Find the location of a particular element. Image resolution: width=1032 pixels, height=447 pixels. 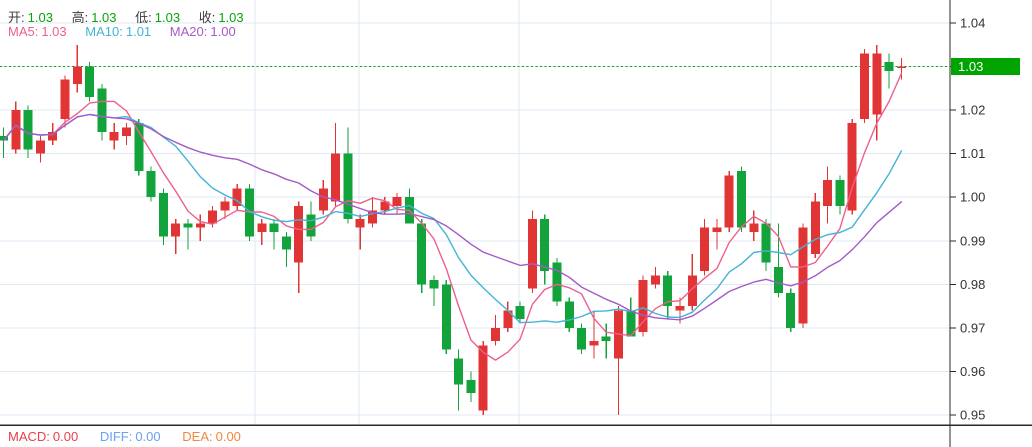

ohlc-legend: 开: 1.03 高: 1.03 低: 1.03 收: 1.03 is located at coordinates (133, 16).